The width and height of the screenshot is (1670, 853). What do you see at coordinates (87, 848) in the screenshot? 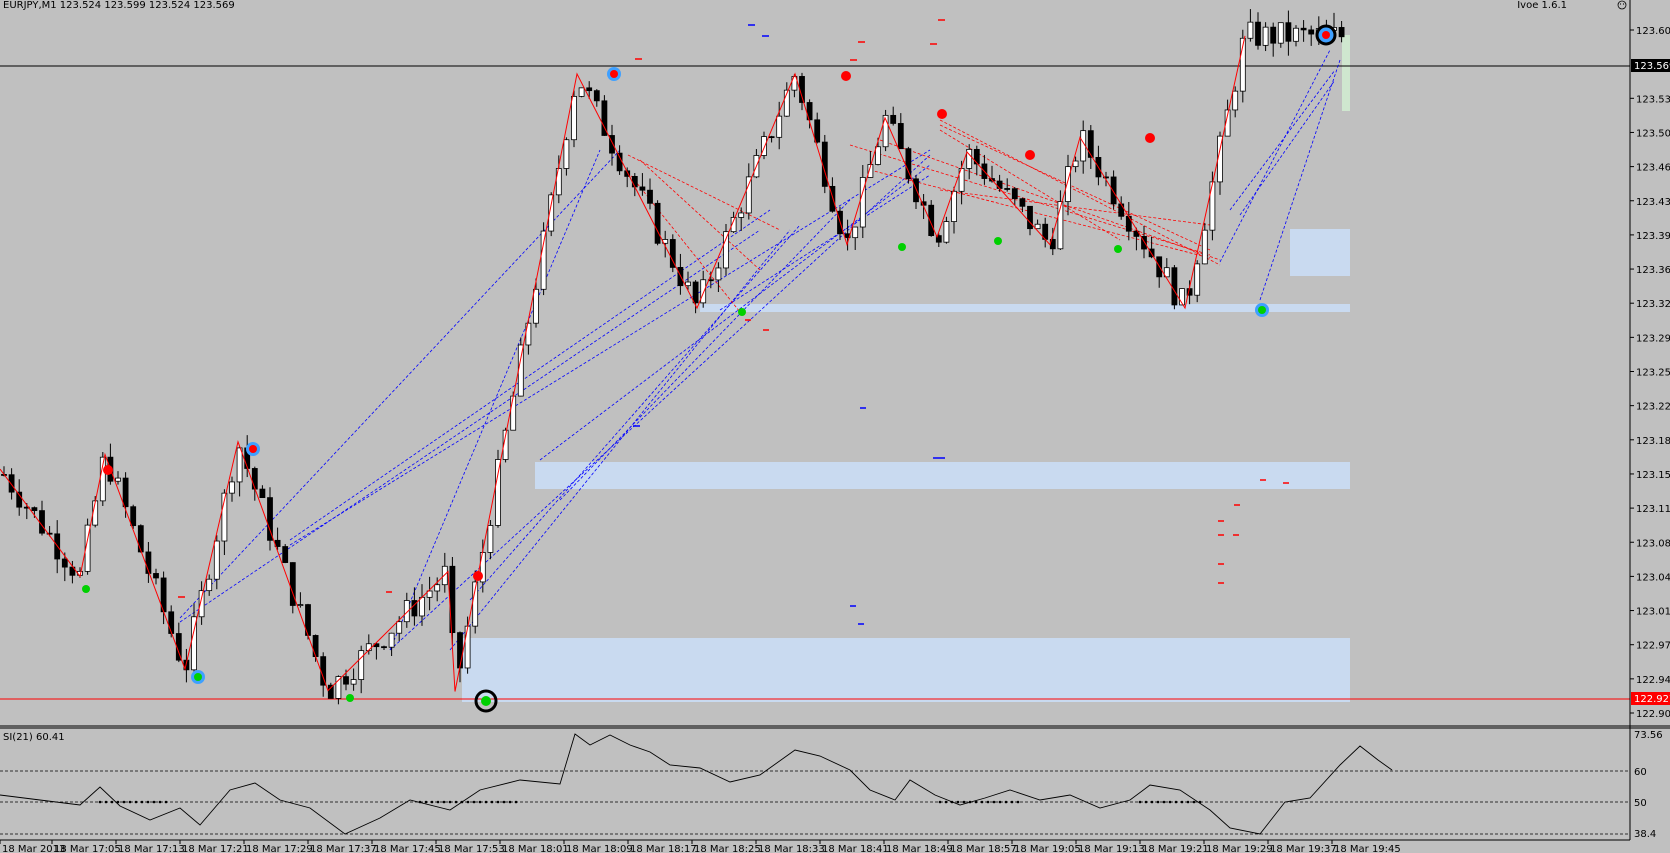
I see `time-tick-label: 18 Mar 17:05` at bounding box center [87, 848].